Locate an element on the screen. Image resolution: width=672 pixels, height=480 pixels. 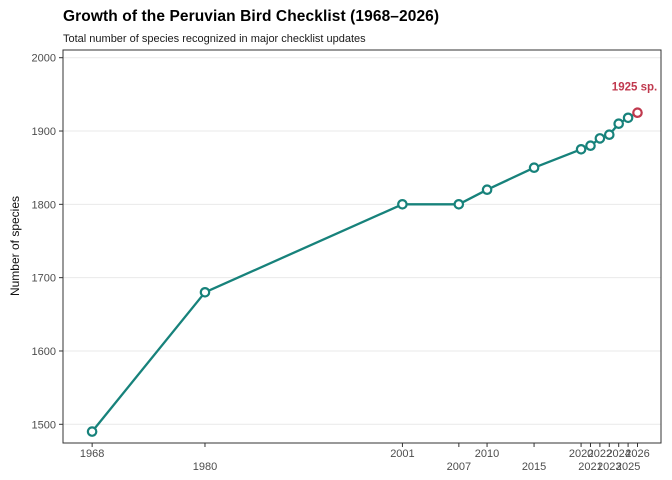
x-tick-label: 2015 is located at coordinates (534, 467).